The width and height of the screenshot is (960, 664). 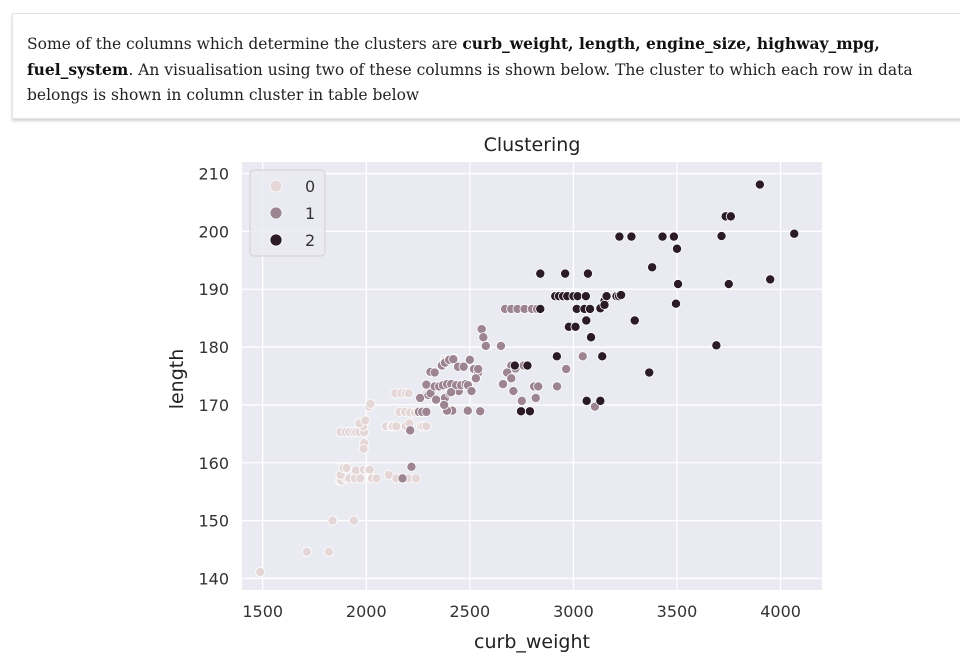 What do you see at coordinates (366, 611) in the screenshot?
I see `x-tick-label: 2000` at bounding box center [366, 611].